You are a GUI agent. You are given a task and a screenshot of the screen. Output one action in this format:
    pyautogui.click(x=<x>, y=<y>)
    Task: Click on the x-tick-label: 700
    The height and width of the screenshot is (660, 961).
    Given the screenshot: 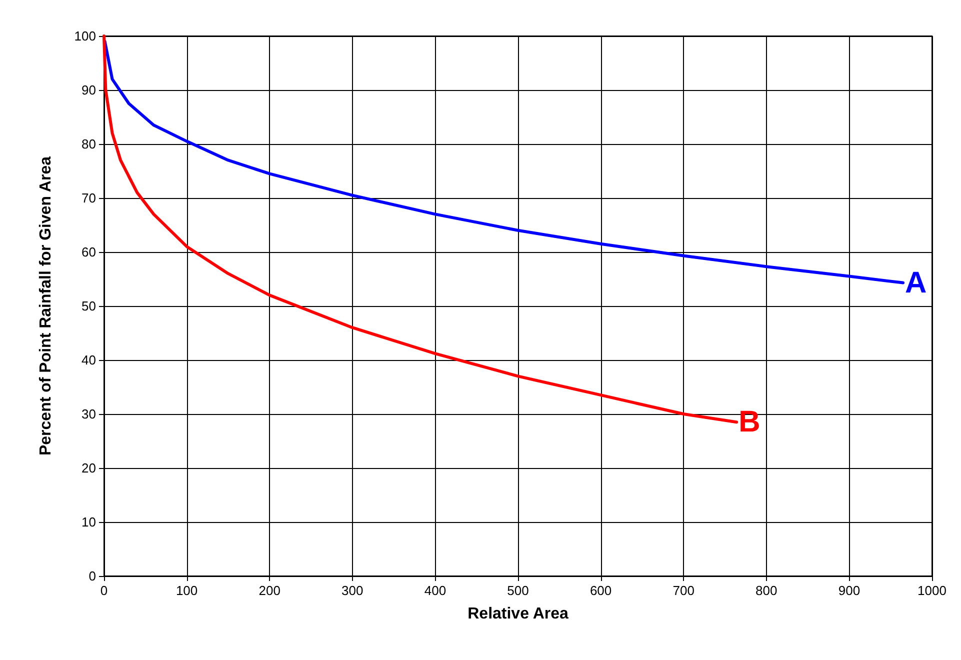 What is the action you would take?
    pyautogui.click(x=683, y=590)
    